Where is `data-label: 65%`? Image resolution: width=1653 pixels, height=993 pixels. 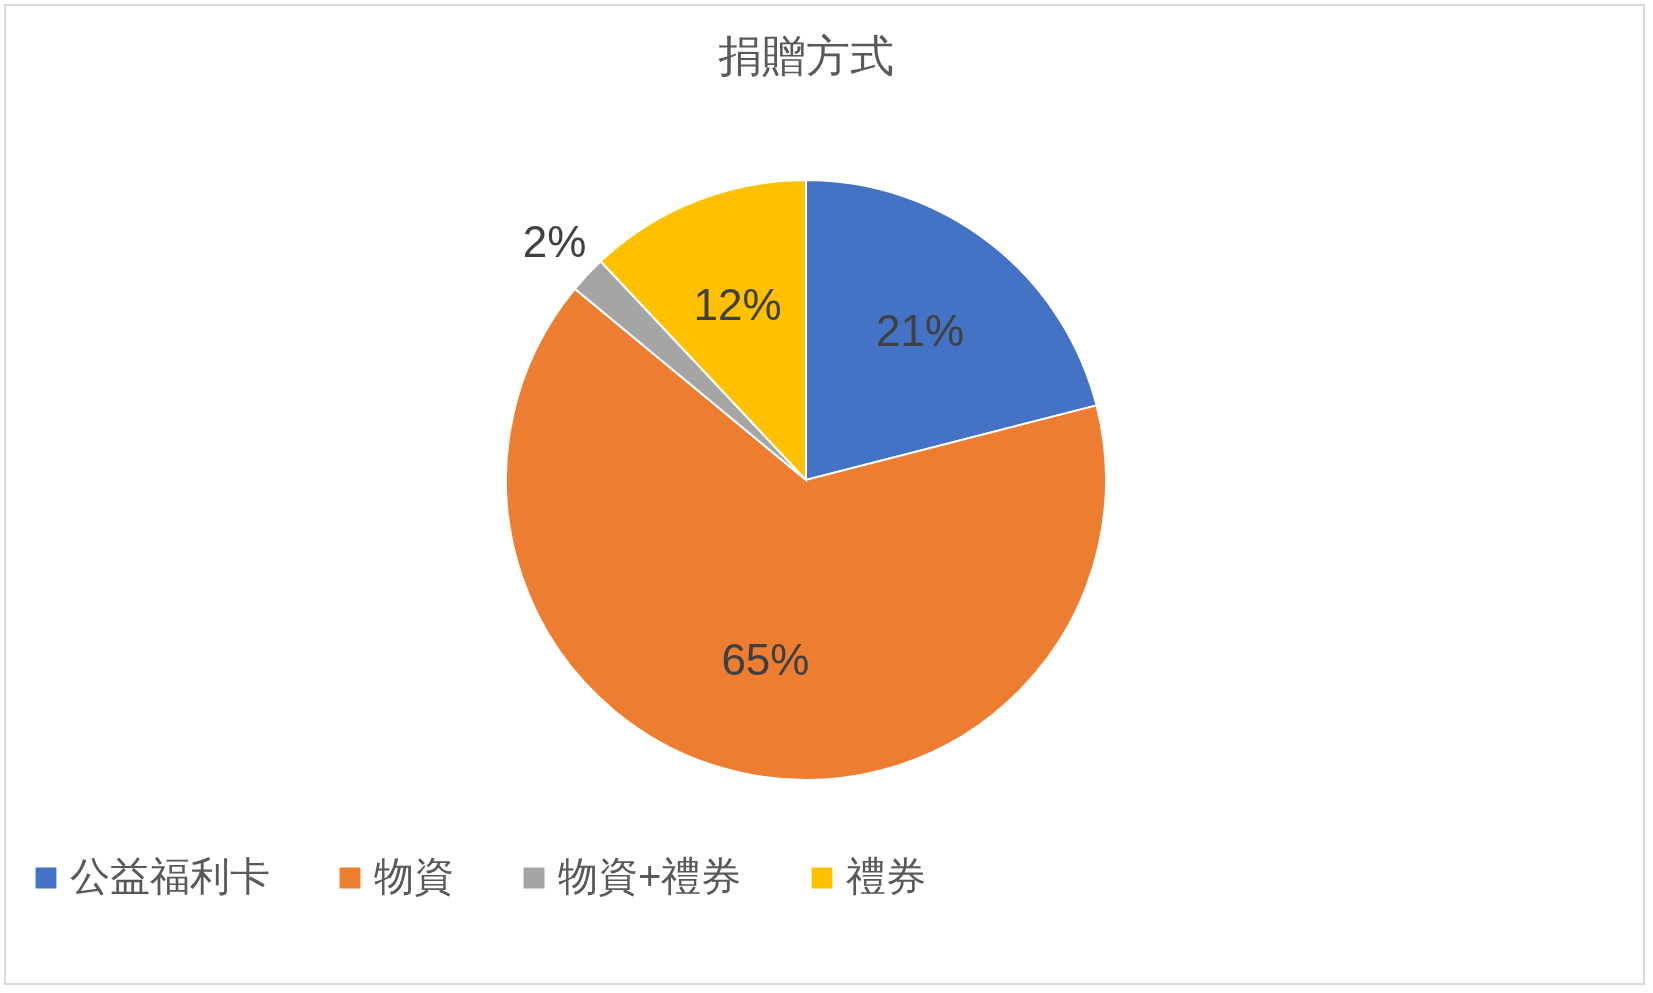 data-label: 65% is located at coordinates (765, 659).